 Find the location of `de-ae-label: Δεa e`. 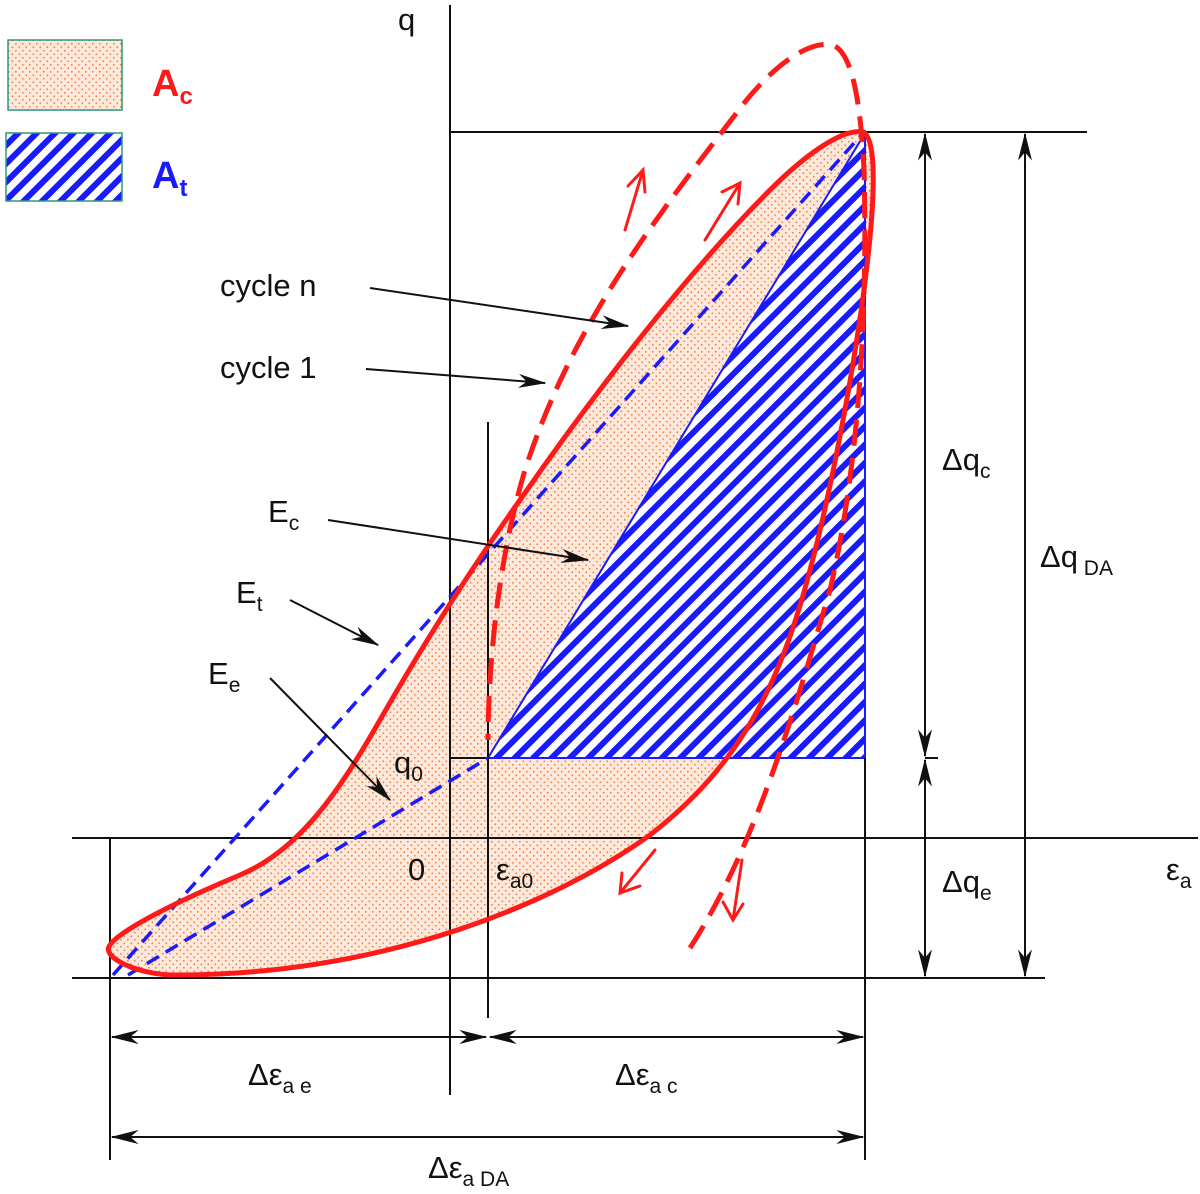

de-ae-label: Δεa e is located at coordinates (280, 1077).